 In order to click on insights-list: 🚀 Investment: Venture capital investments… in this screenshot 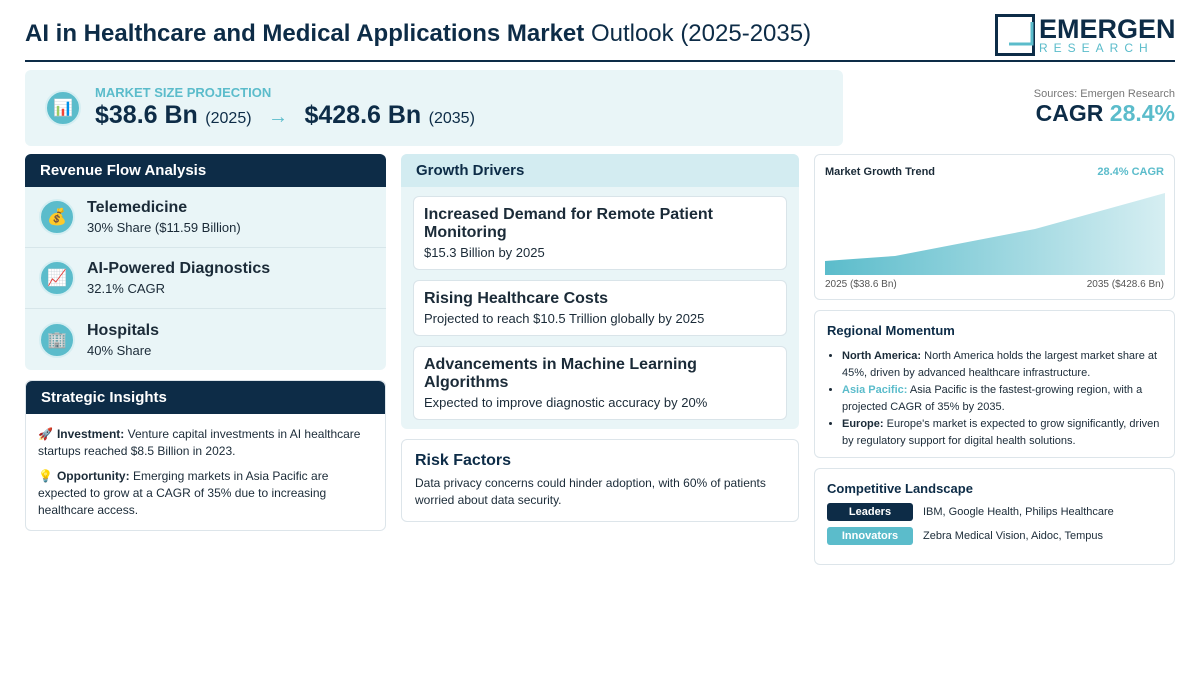, I will do `click(205, 466)`.